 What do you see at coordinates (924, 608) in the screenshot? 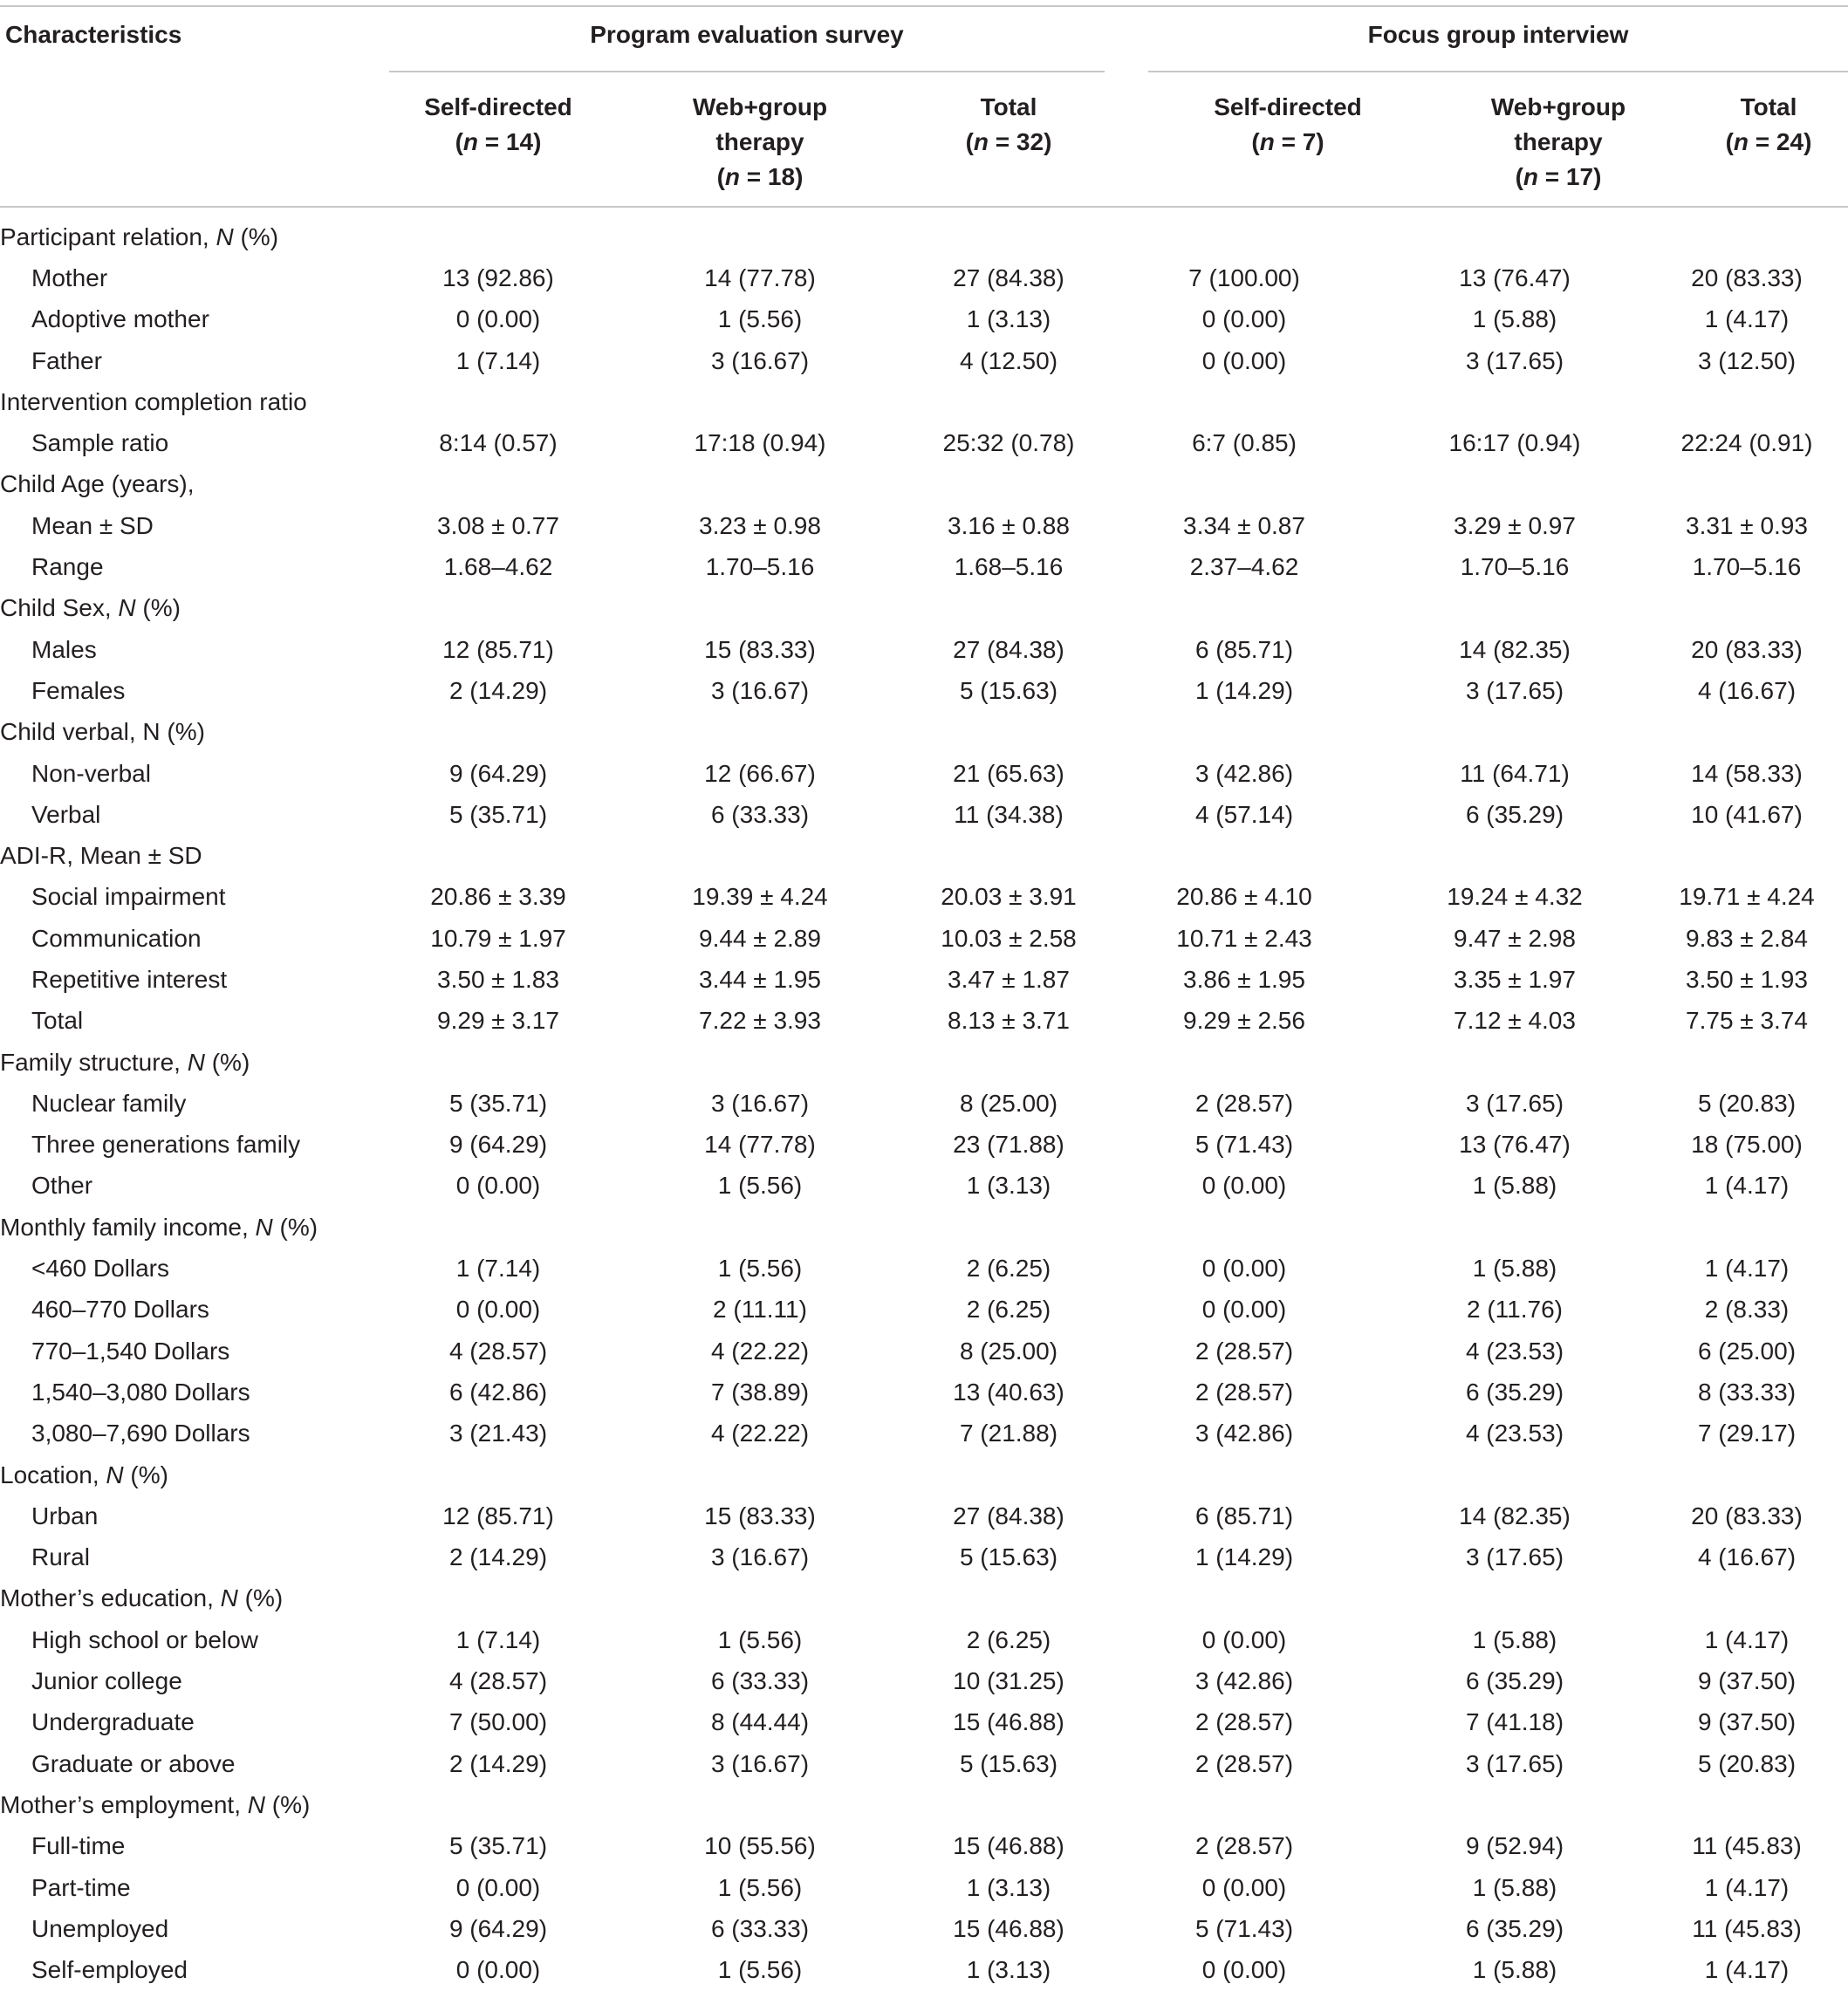
I see `section-row: Child Sex, N (%)` at bounding box center [924, 608].